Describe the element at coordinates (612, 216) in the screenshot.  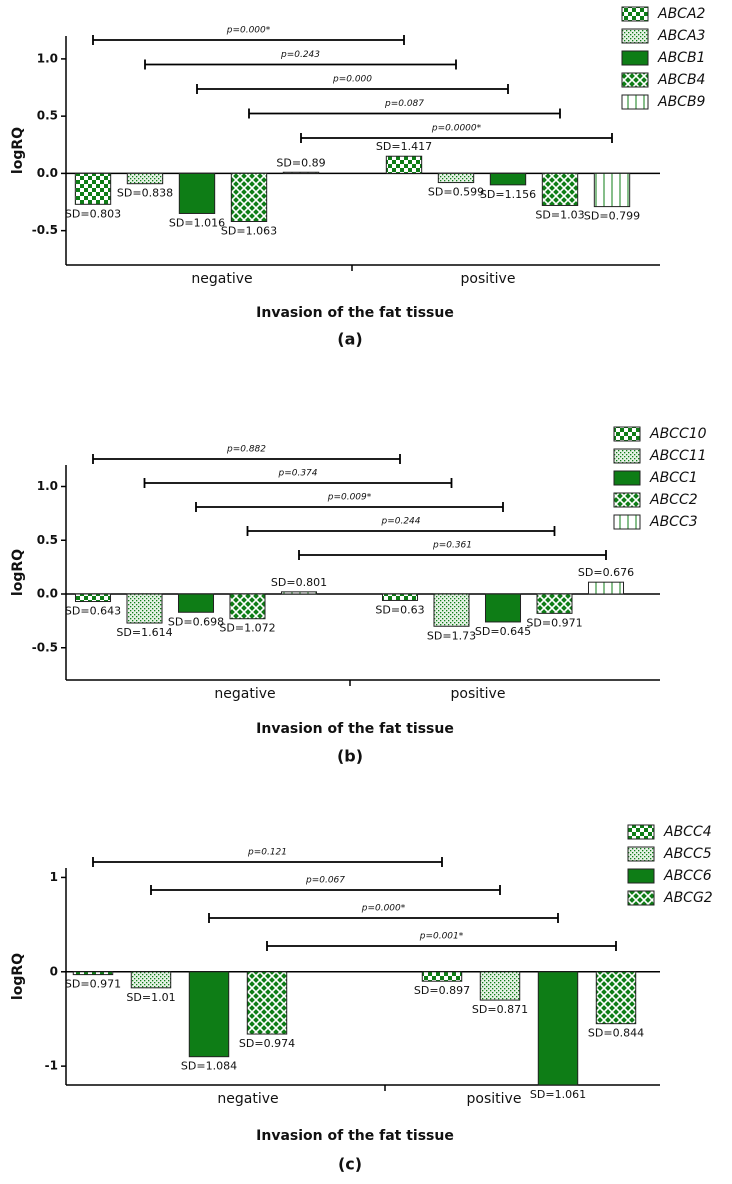
I see `sd-label: SD=0.799` at that location.